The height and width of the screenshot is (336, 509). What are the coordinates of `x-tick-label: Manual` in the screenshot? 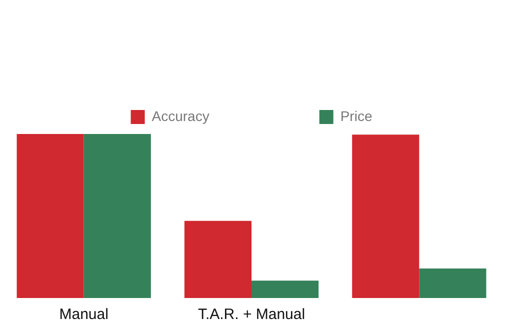 It's located at (83, 315).